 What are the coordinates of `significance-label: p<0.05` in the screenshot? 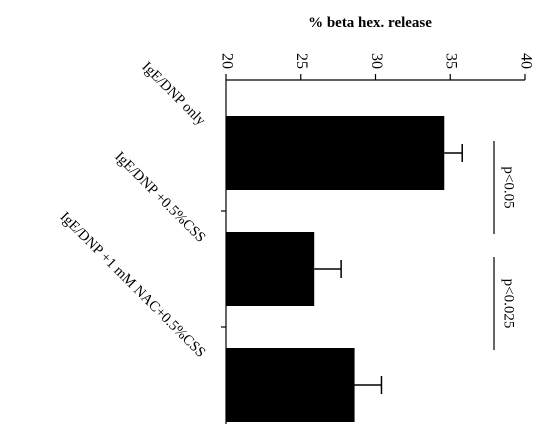 It's located at (509, 187).